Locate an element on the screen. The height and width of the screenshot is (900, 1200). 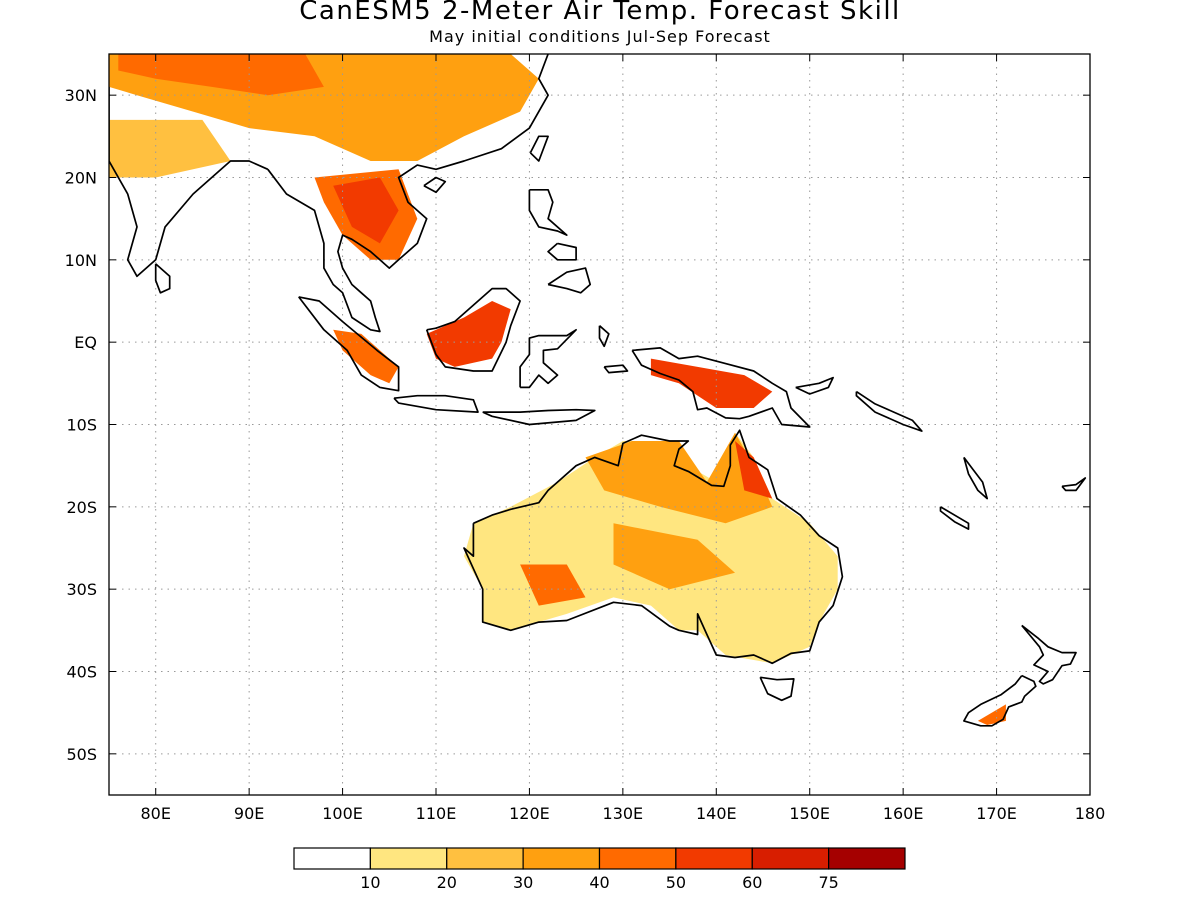
y-tick-label: 20N is located at coordinates (81, 178).